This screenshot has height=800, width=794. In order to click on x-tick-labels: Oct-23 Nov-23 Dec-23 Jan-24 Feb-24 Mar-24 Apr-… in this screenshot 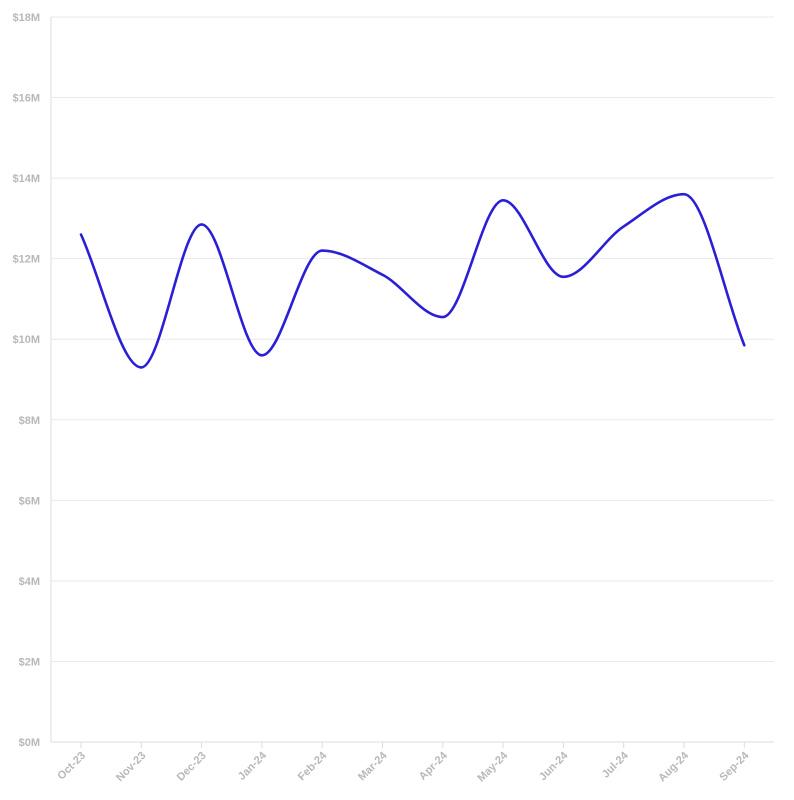, I will do `click(403, 766)`.